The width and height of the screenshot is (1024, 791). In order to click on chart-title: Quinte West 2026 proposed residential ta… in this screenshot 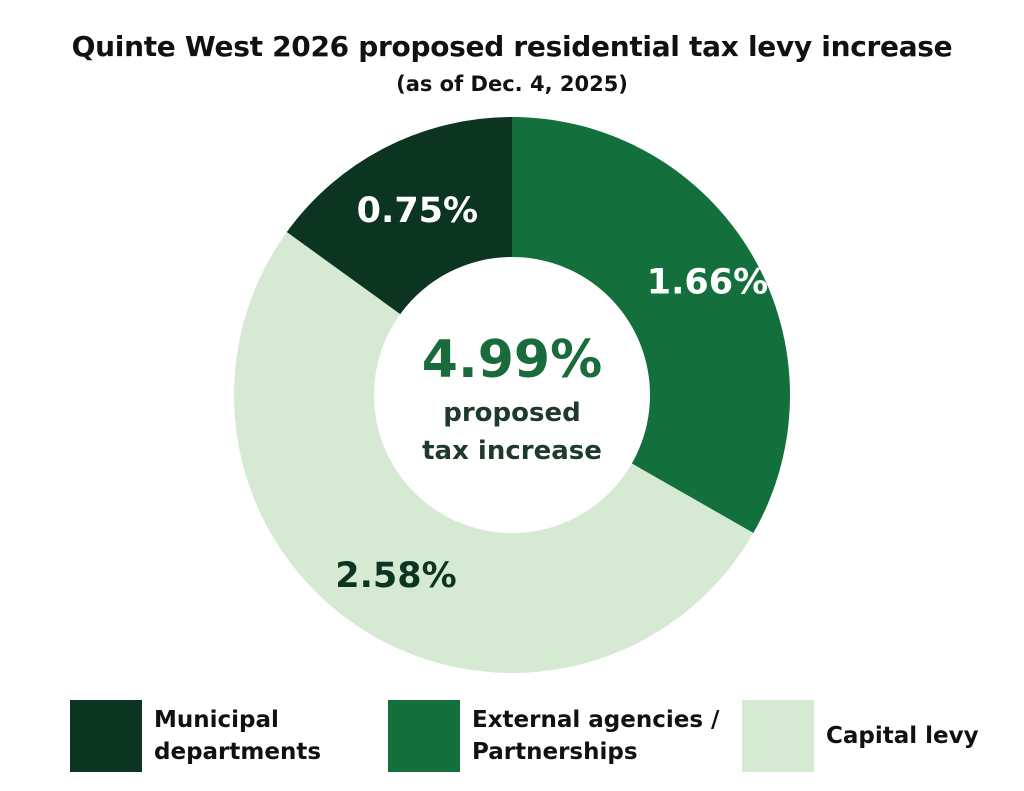, I will do `click(512, 46)`.